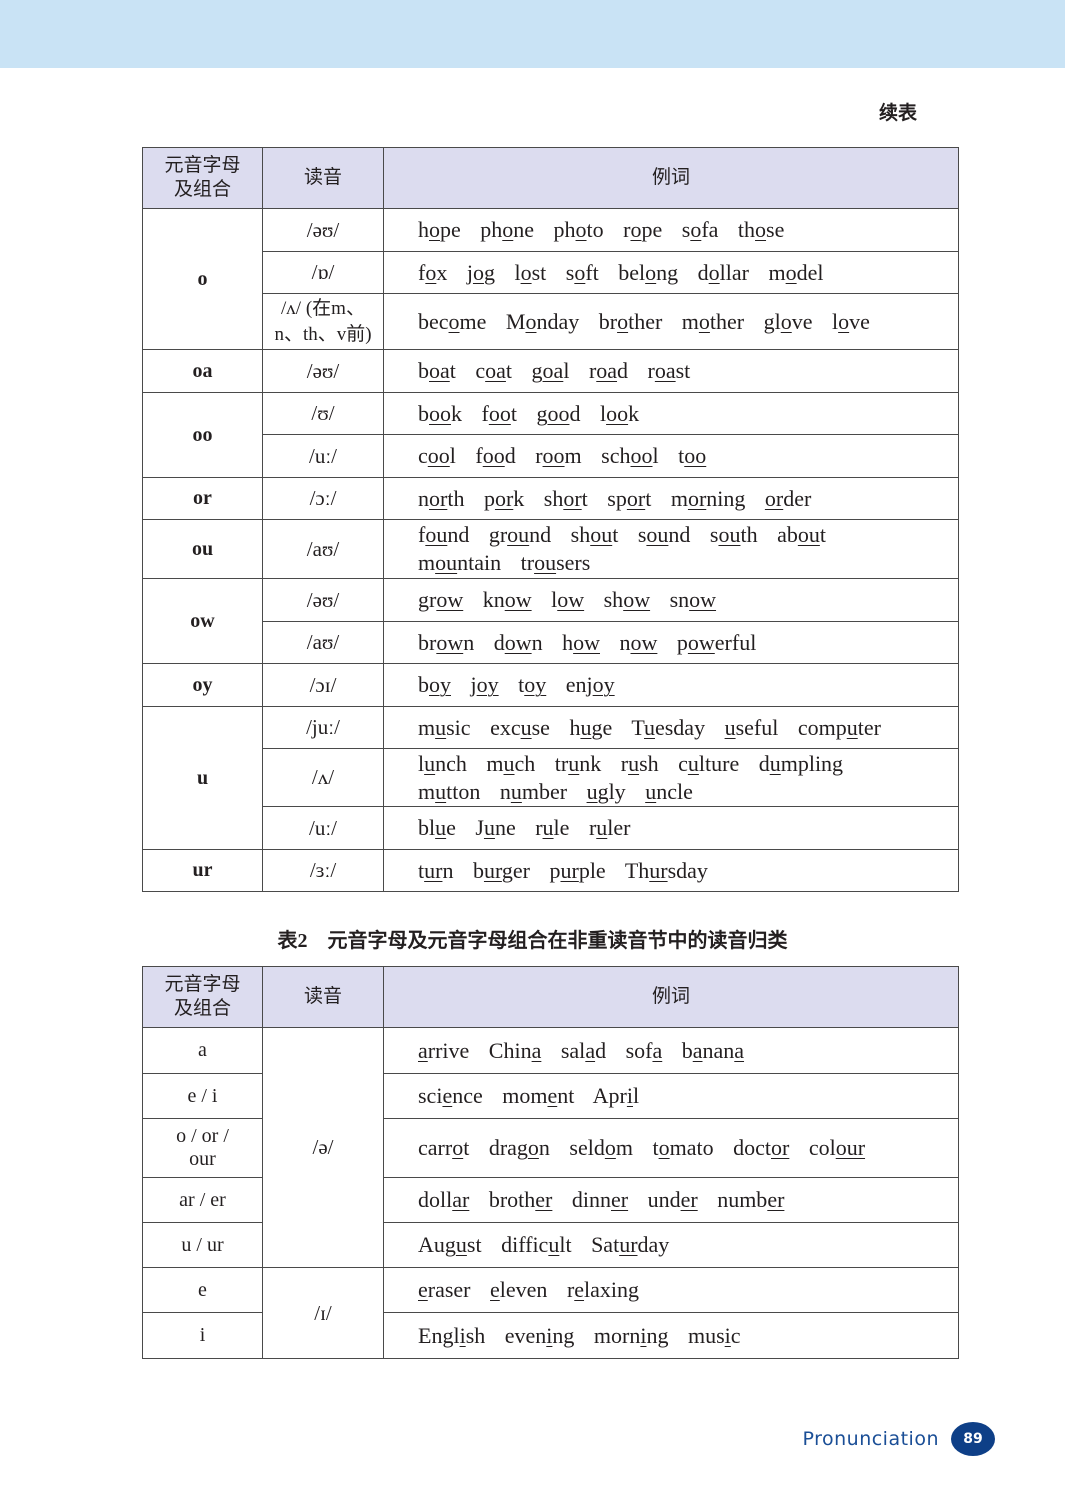 This screenshot has height=1508, width=1065. Describe the element at coordinates (552, 827) in the screenshot. I see `example-word: rule` at that location.